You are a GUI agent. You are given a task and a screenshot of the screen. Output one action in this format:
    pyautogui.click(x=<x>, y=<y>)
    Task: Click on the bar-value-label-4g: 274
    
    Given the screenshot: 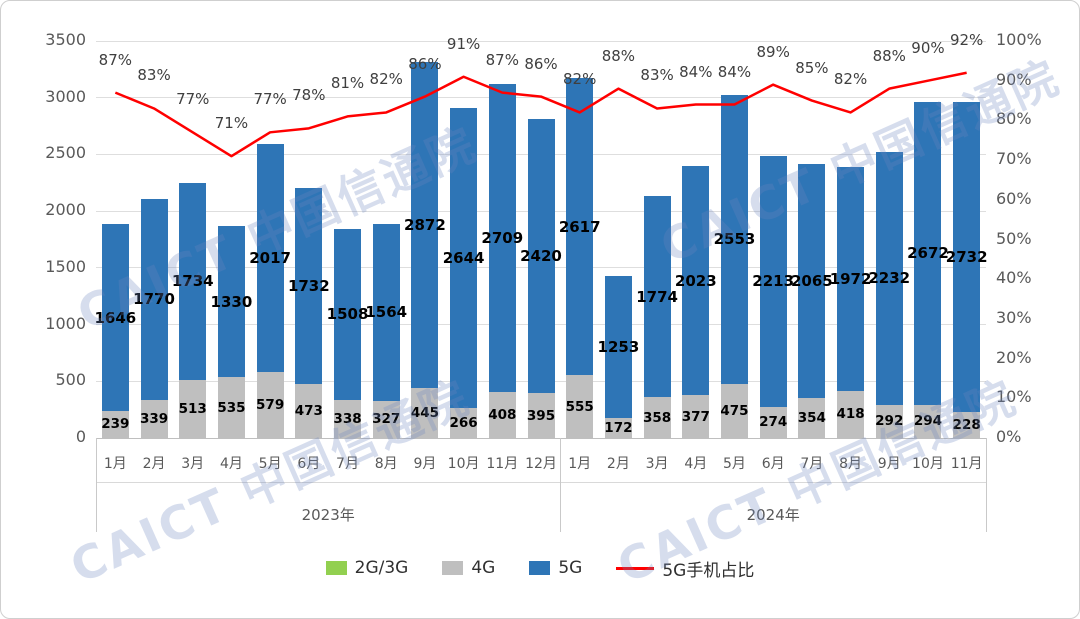 What is the action you would take?
    pyautogui.click(x=773, y=422)
    